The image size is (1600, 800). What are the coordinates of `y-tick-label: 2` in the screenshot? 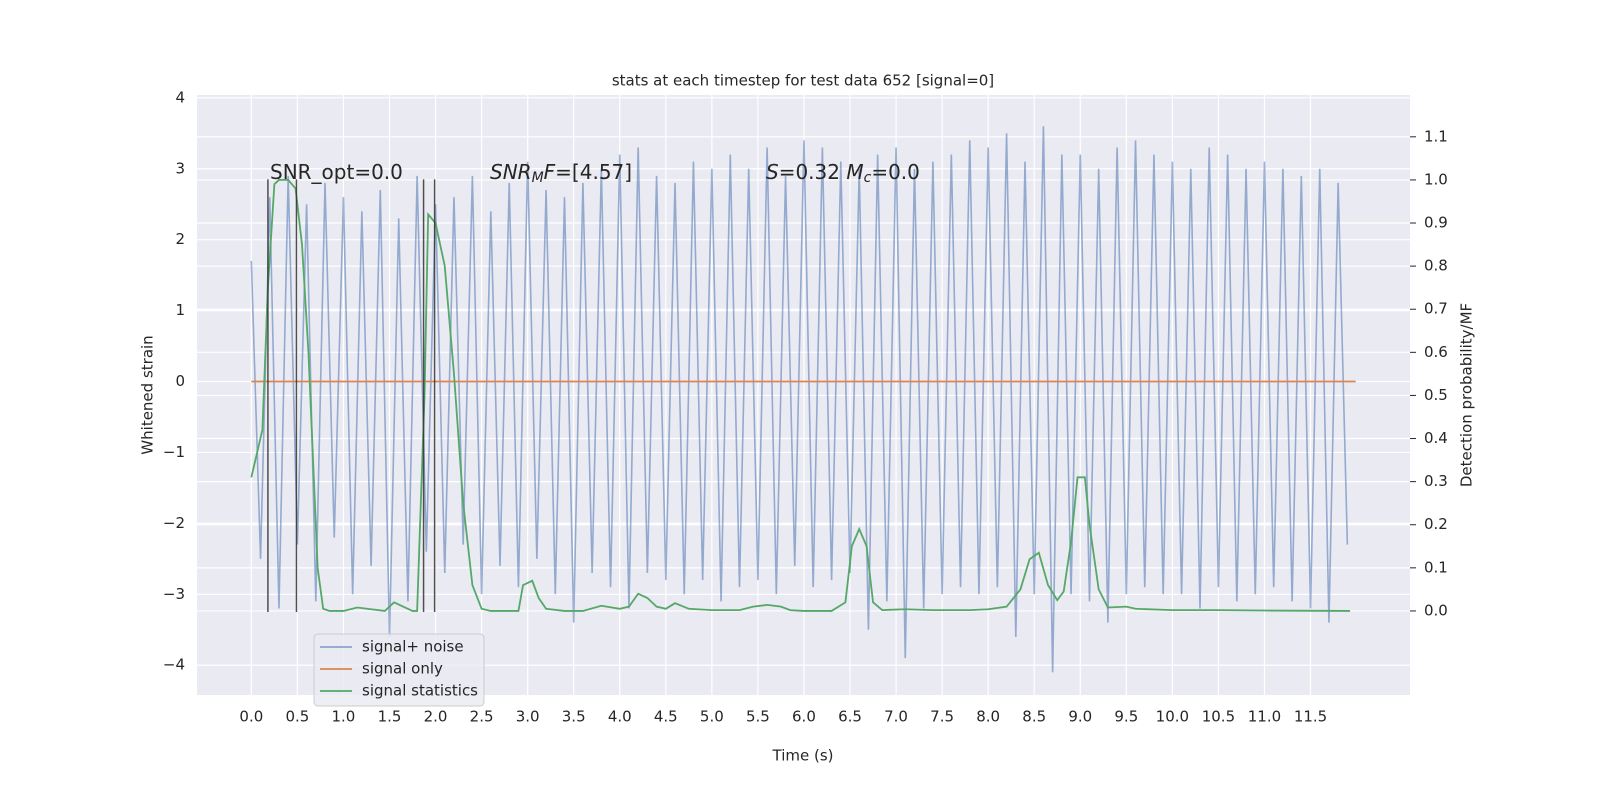 It's located at (180, 239).